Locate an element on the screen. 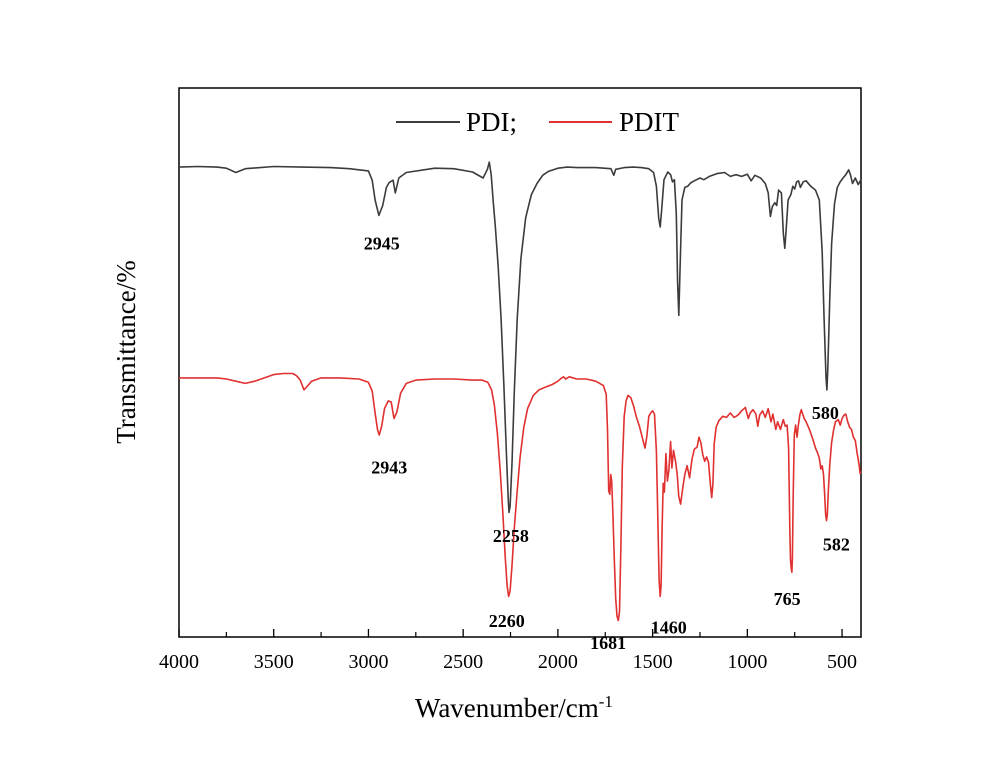  peak-label-2943: 2943 is located at coordinates (389, 467).